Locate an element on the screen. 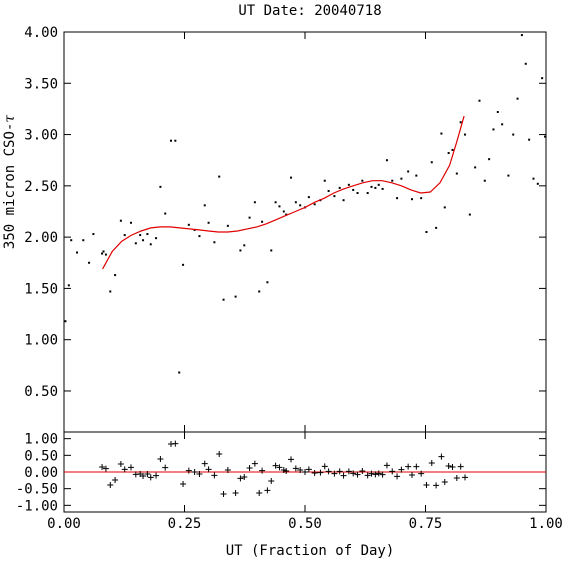 The height and width of the screenshot is (574, 574). y-tick-label: 2.00 is located at coordinates (41, 238).